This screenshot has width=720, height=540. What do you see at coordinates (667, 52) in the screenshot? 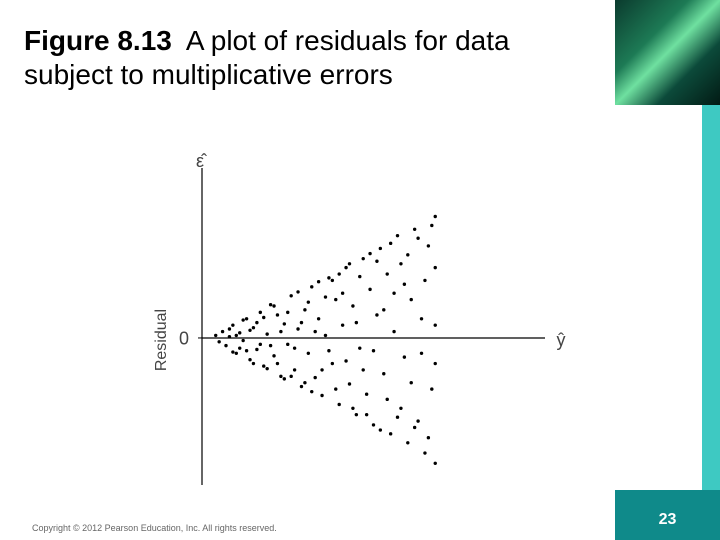
I see `decorative-image` at bounding box center [667, 52].